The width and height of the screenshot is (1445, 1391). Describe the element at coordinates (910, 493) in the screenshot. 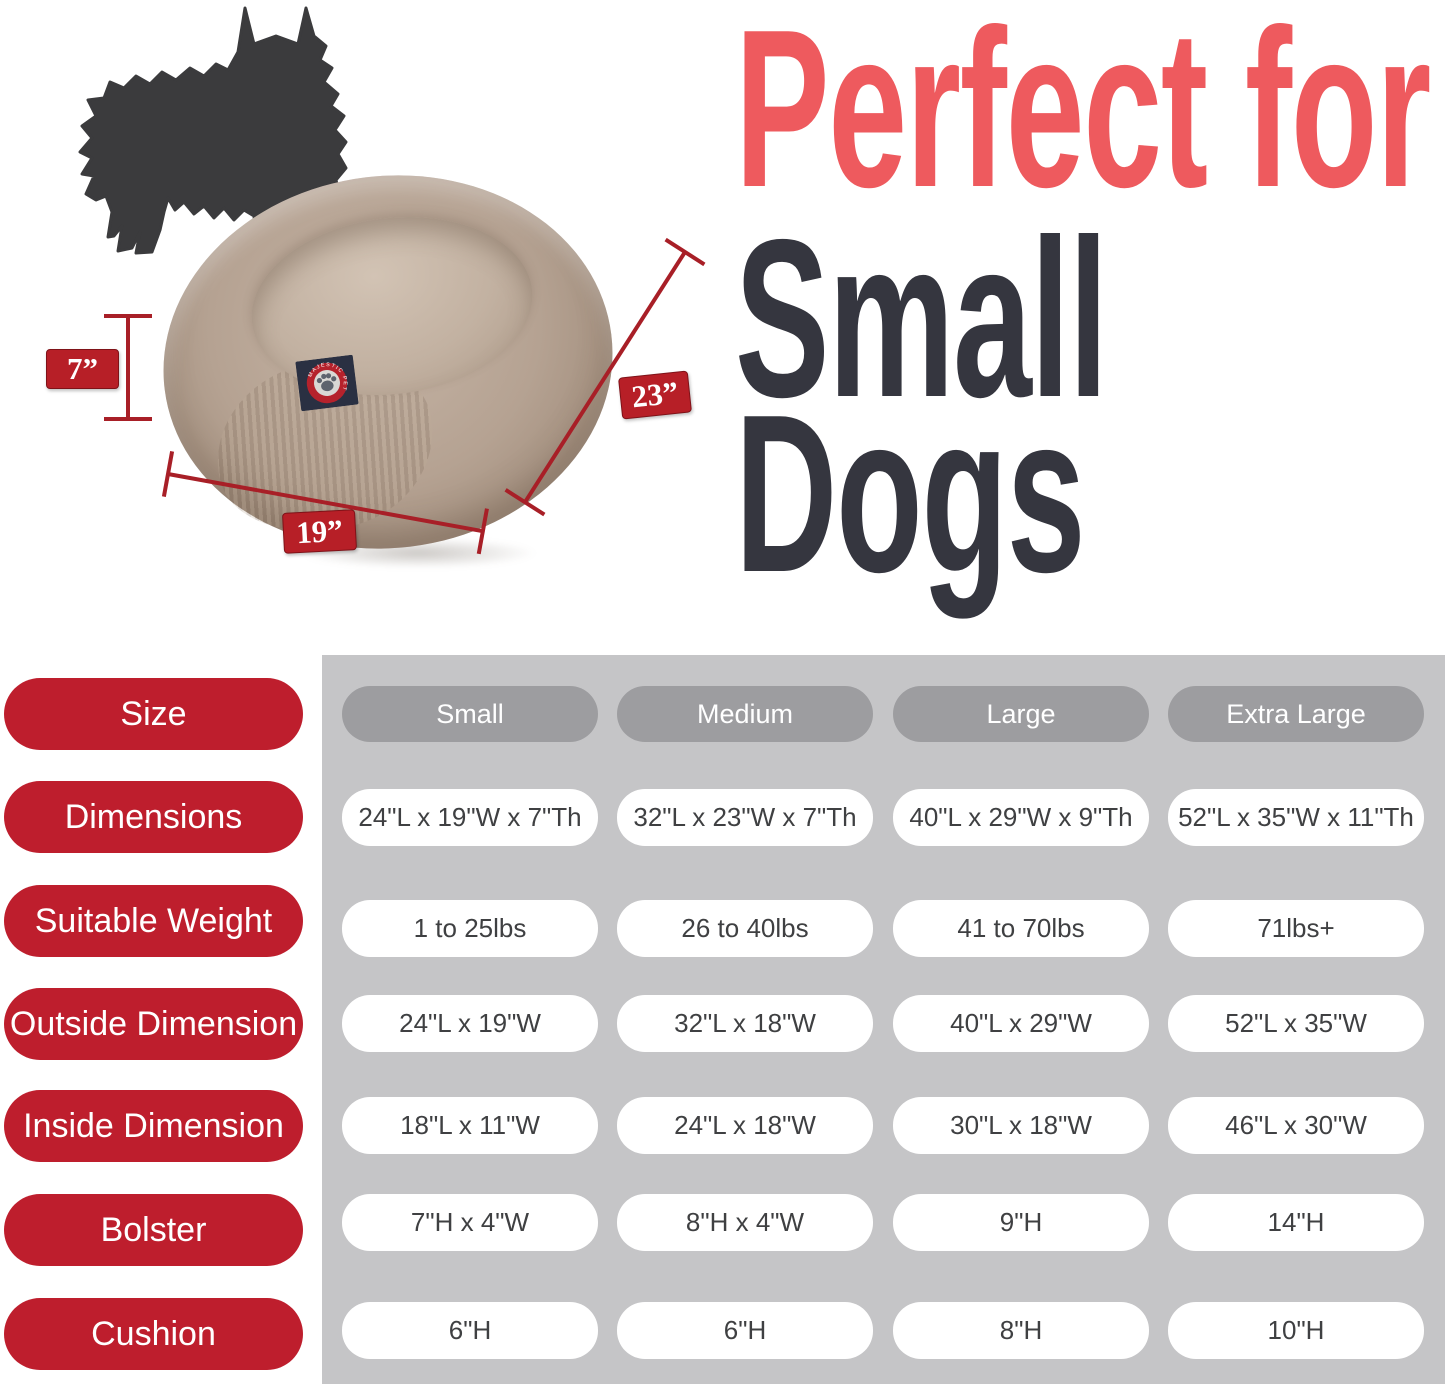

I see `headline-line-3: Dogs` at that location.